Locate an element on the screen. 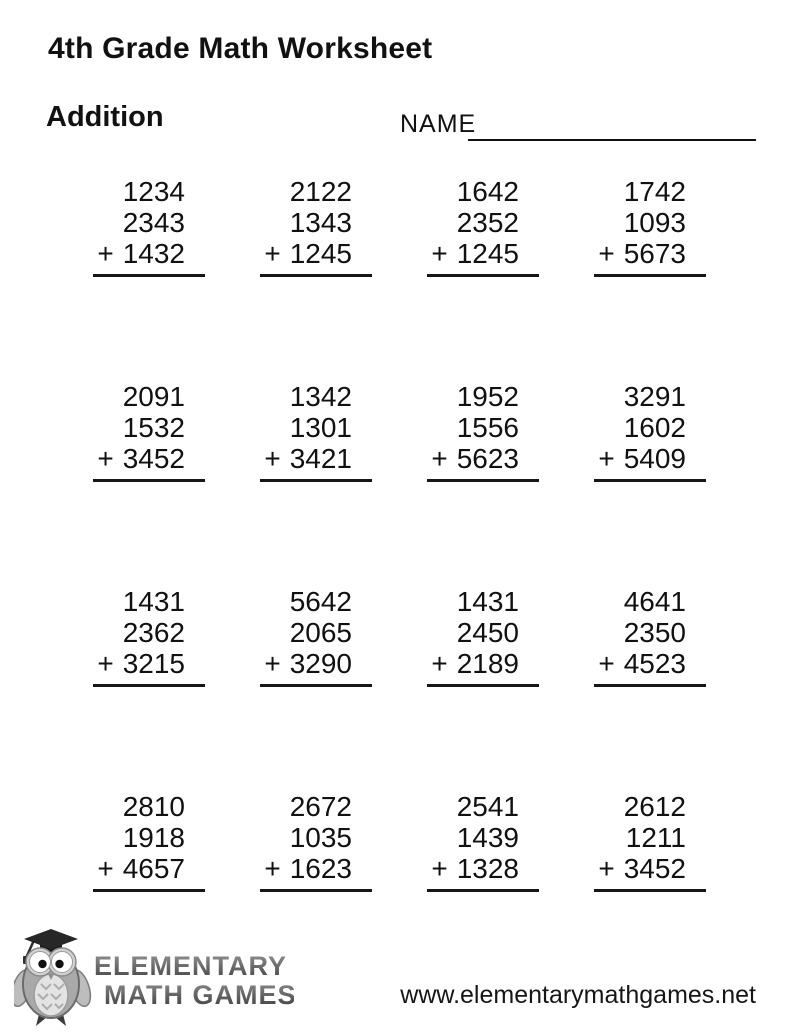  addition-problem-5: 2091 1532 + 3452 is located at coordinates (149, 431).